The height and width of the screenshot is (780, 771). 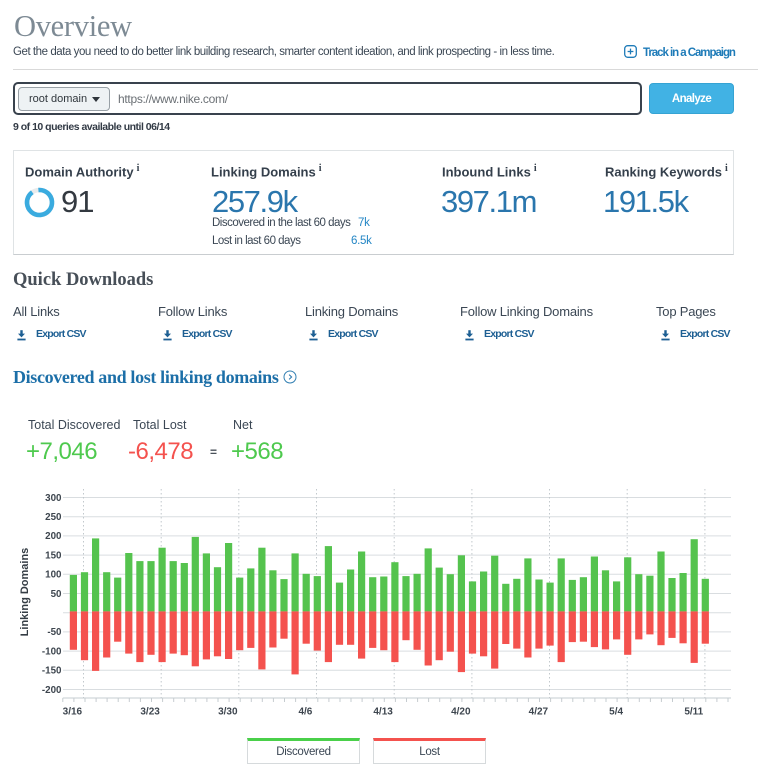 I want to click on svg-text: Linking Domains, so click(x=25, y=592).